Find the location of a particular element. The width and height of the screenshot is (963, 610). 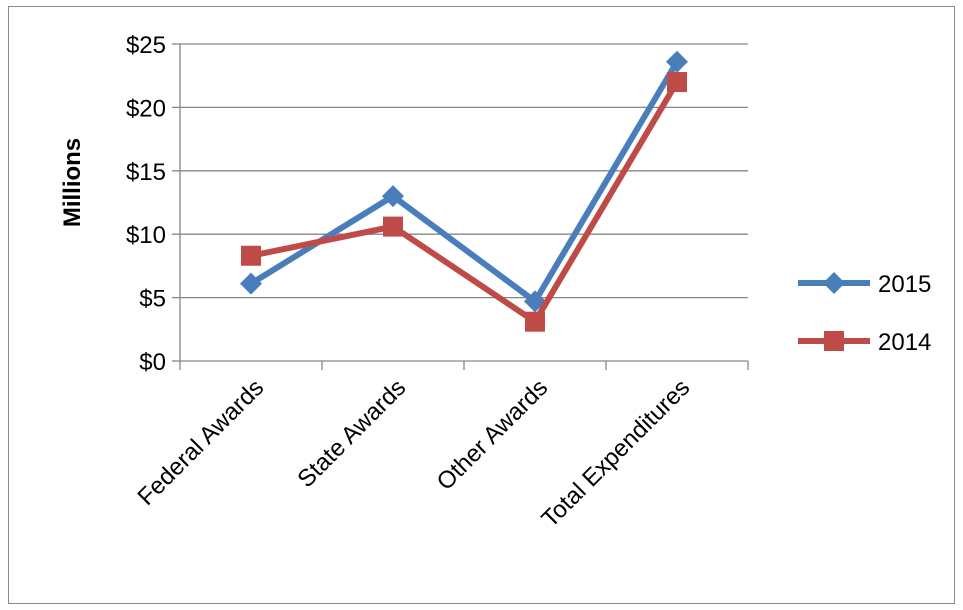

y-tick-labels: $0 $5 $10 $15 $20 $25 is located at coordinates (146, 204).